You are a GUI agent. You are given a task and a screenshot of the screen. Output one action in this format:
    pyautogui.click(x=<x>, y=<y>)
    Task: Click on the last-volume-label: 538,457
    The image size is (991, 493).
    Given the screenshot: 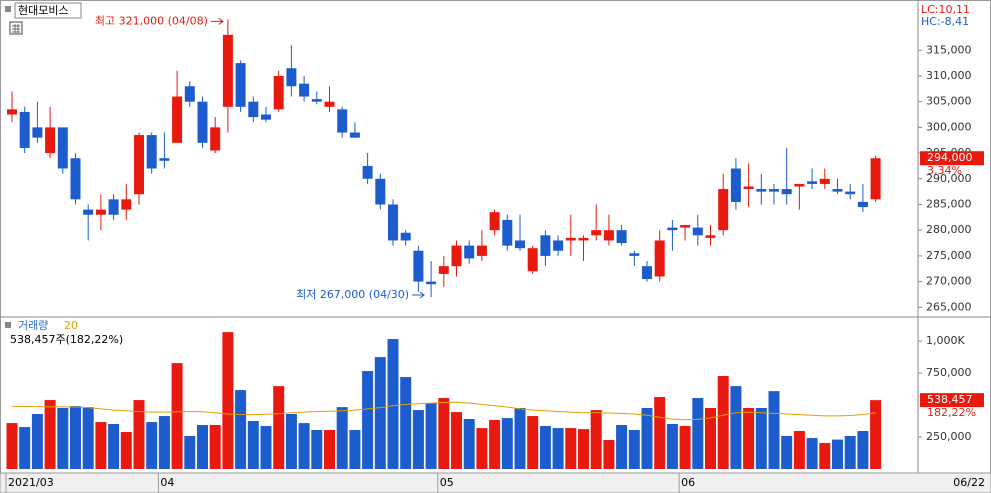 What is the action you would take?
    pyautogui.click(x=950, y=399)
    